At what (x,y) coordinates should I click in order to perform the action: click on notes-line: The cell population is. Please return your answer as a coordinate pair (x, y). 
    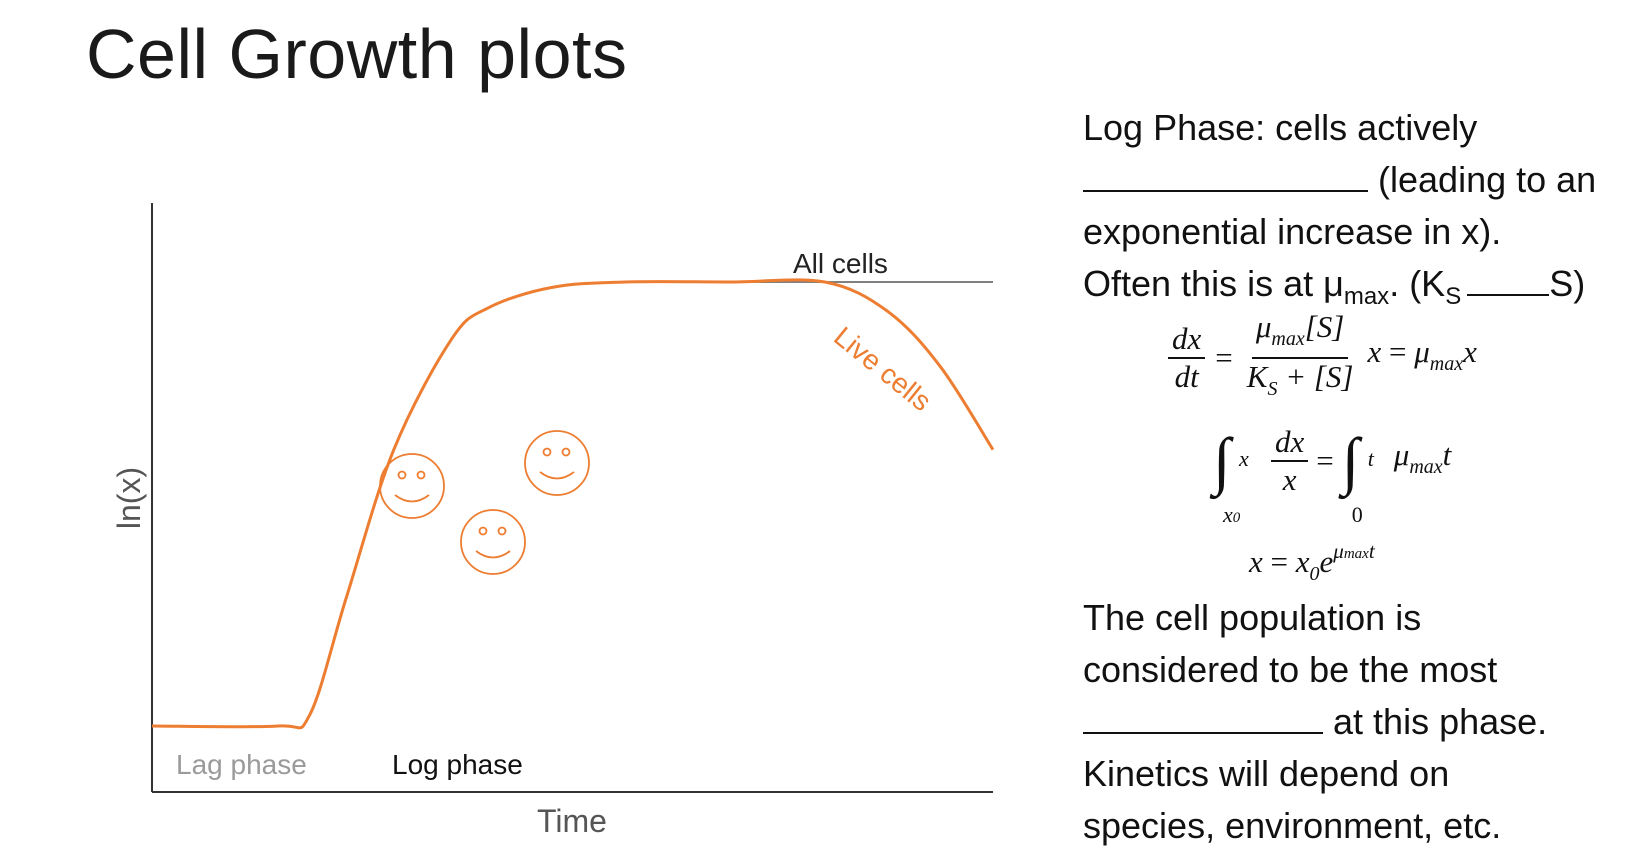
    Looking at the image, I should click on (1252, 617).